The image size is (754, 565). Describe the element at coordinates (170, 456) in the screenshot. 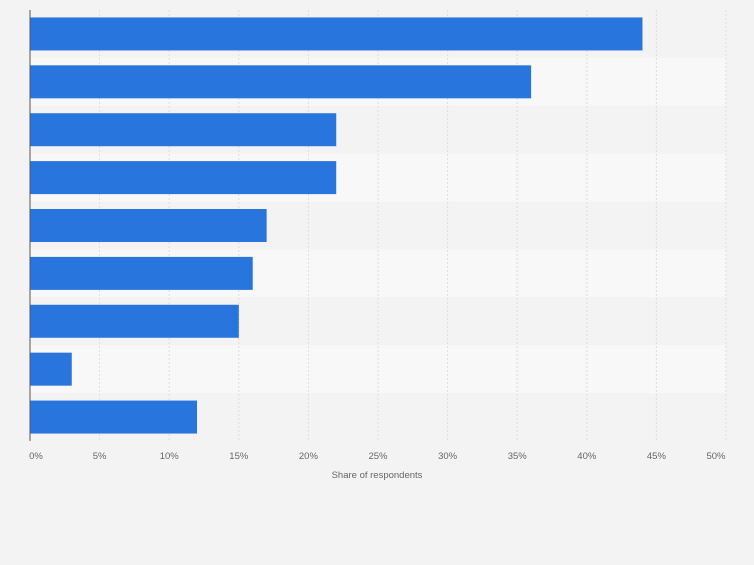

I see `x-tick-label: 10%` at that location.